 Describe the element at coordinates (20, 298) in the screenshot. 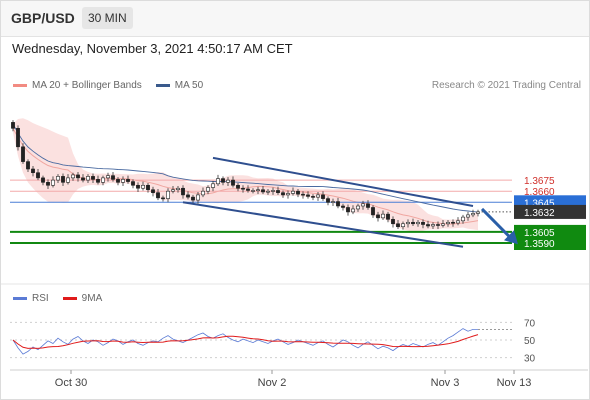

I see `rsi-swatch` at that location.